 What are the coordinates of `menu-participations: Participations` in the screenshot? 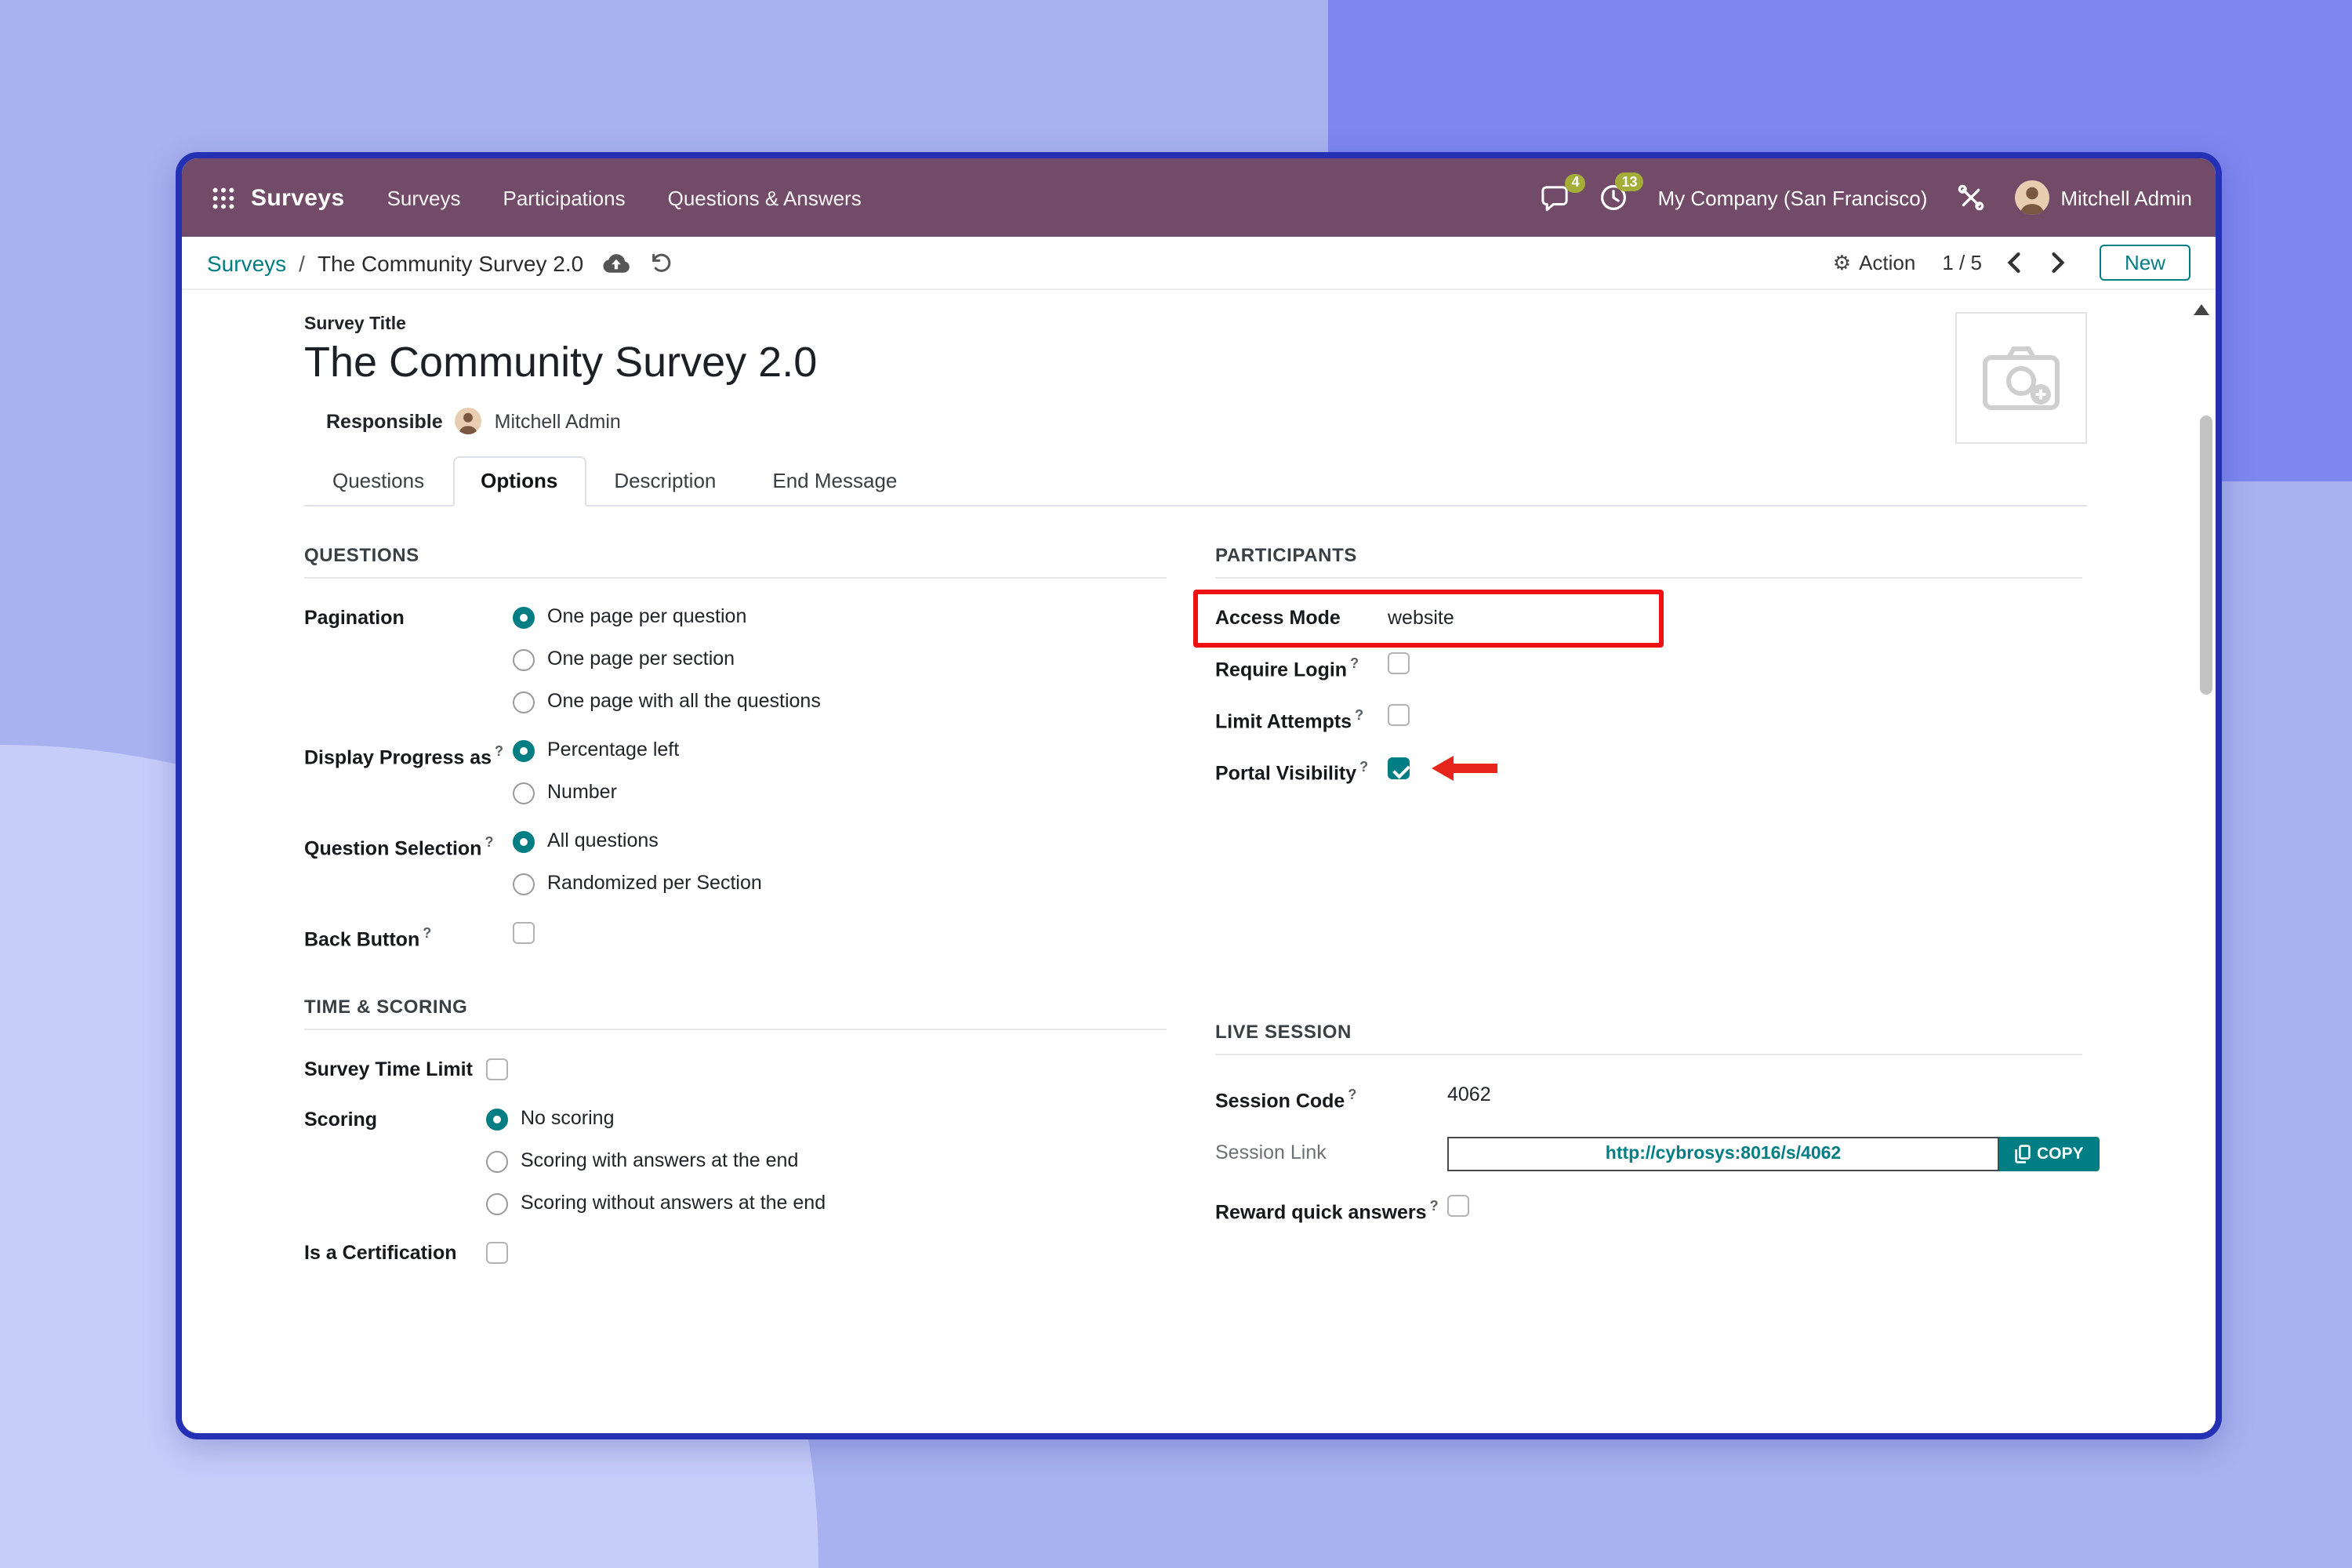 It's located at (564, 197).